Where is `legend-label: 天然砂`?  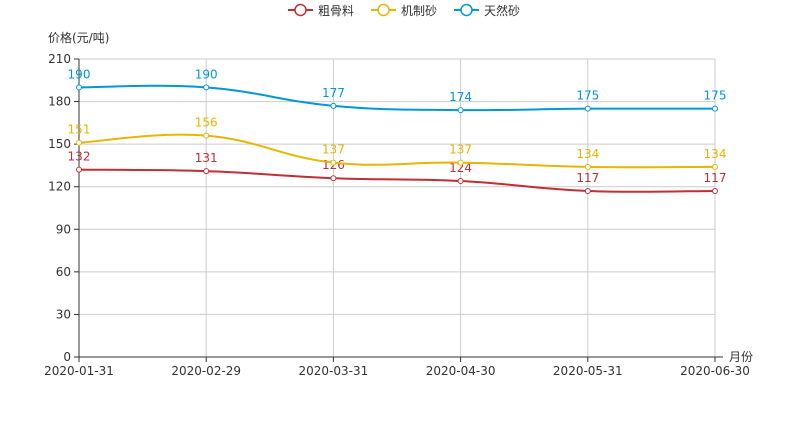
legend-label: 天然砂 is located at coordinates (502, 10).